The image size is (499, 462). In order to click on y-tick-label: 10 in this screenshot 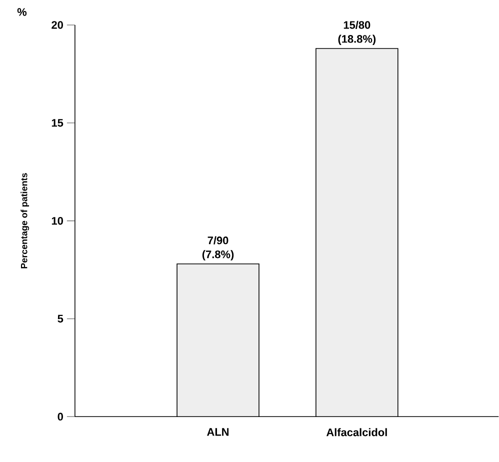, I will do `click(57, 221)`.